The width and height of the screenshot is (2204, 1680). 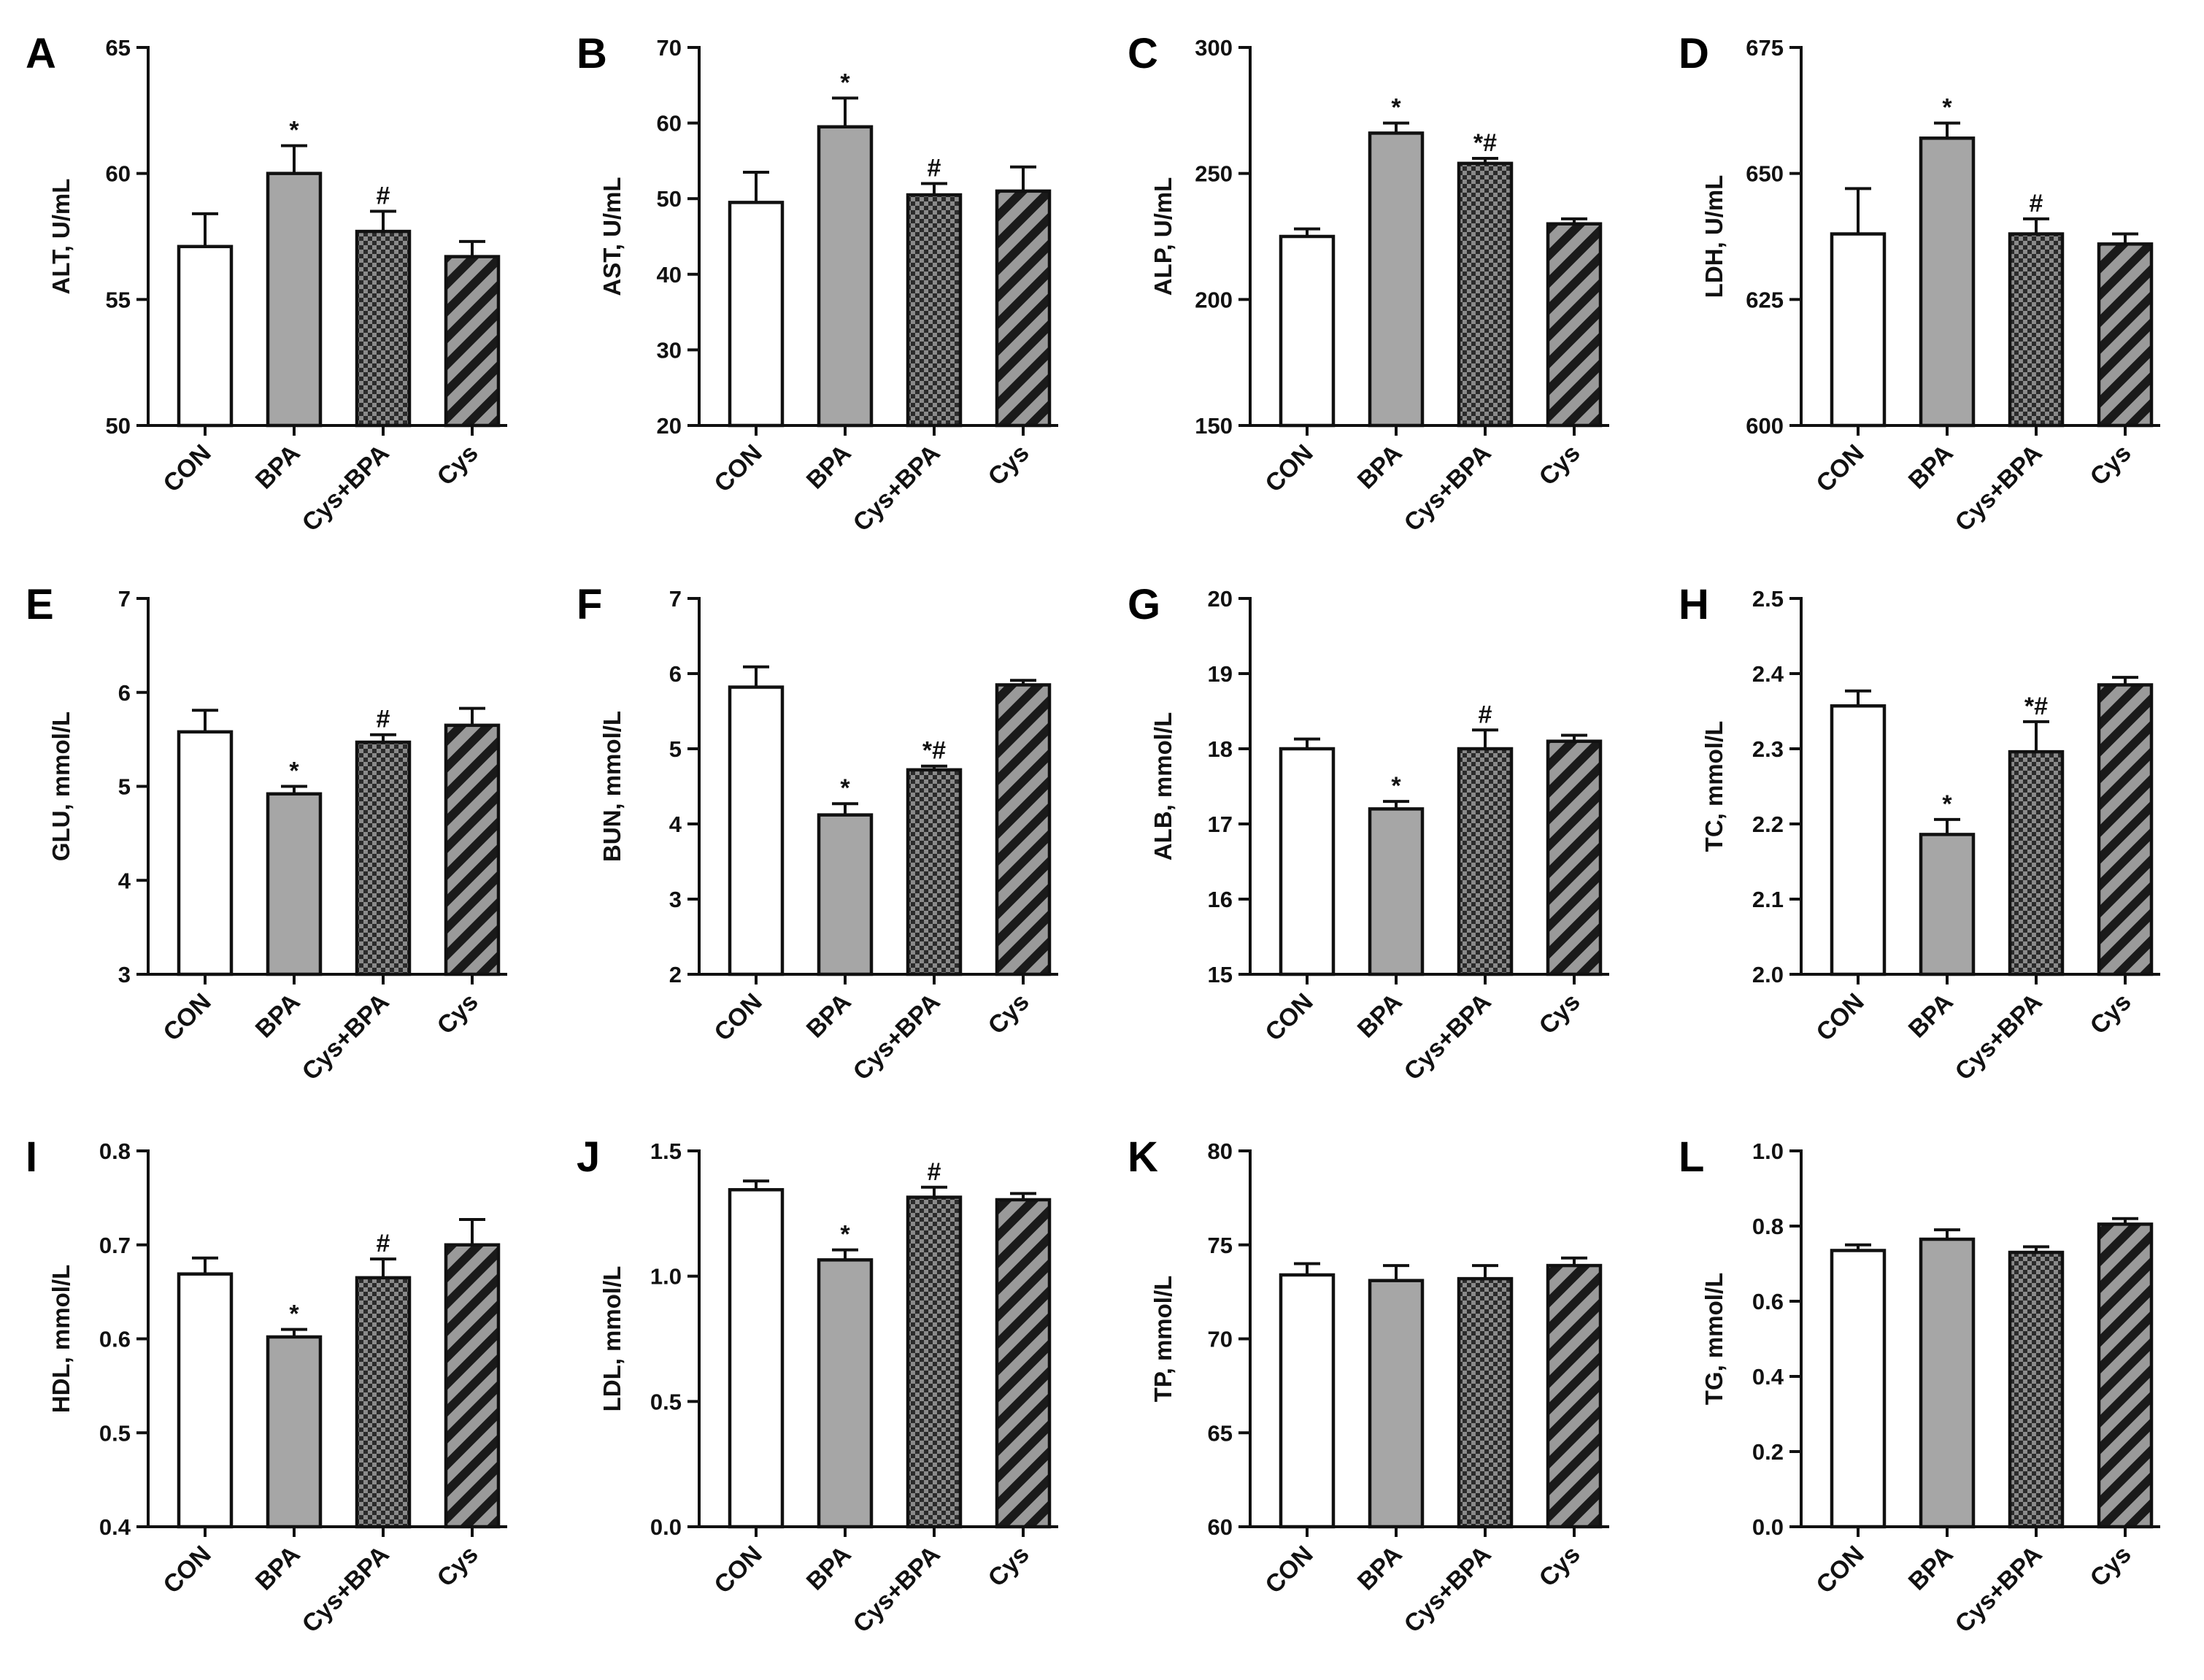 What do you see at coordinates (118, 174) in the screenshot?
I see `y-tick-label: 60` at bounding box center [118, 174].